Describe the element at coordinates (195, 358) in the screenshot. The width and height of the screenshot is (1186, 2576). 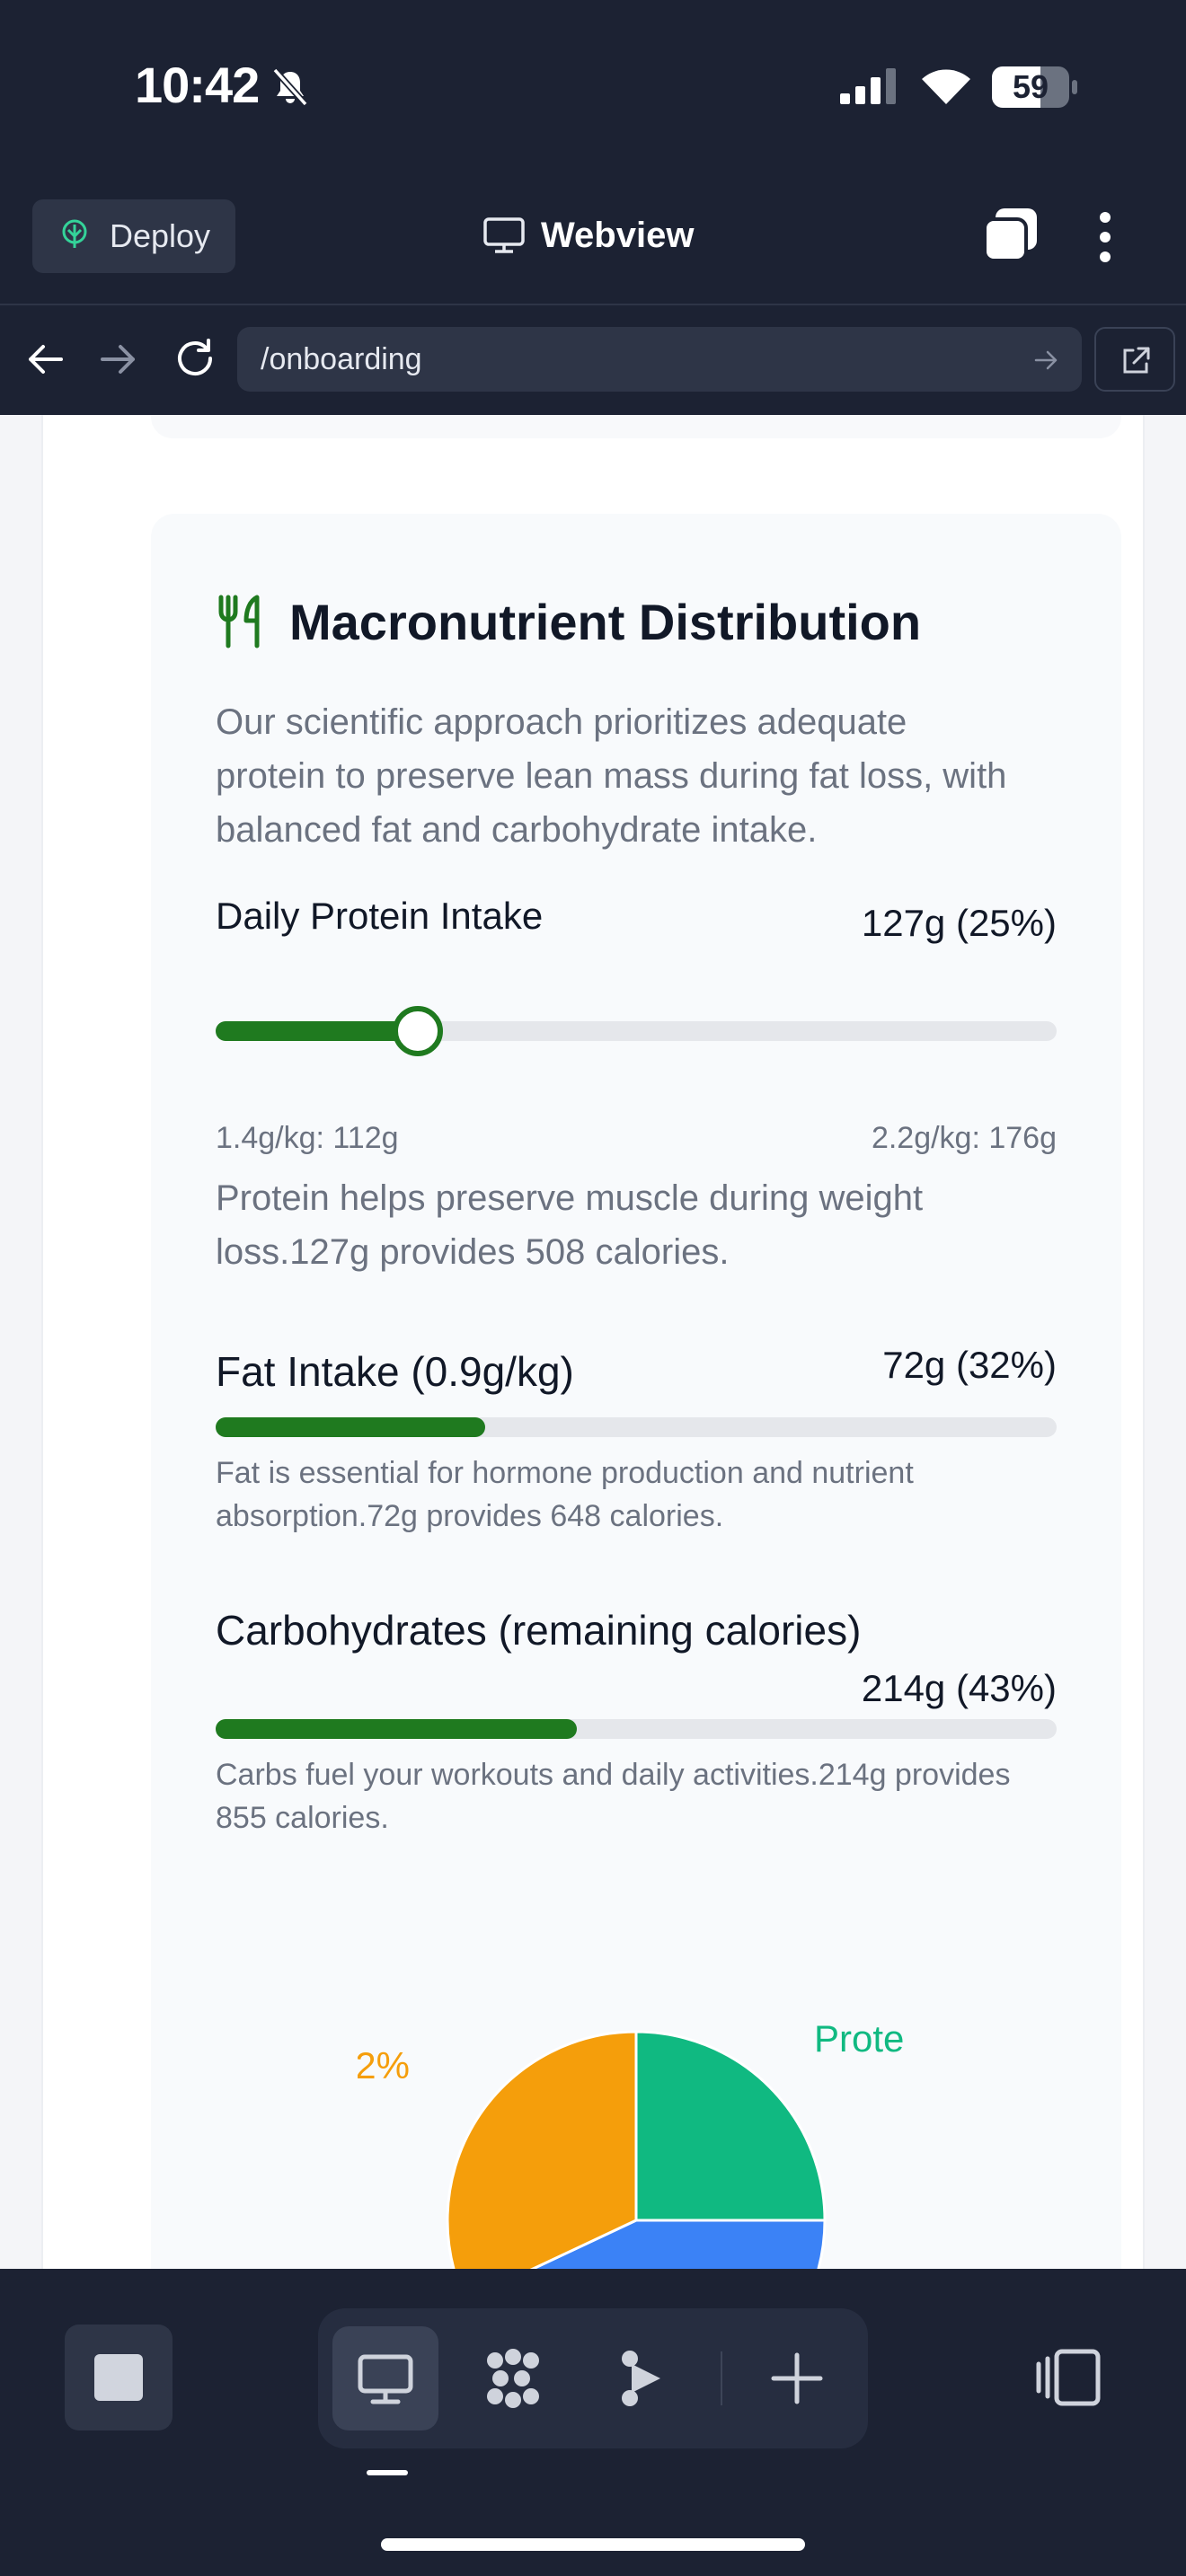
I see `reload-icon` at that location.